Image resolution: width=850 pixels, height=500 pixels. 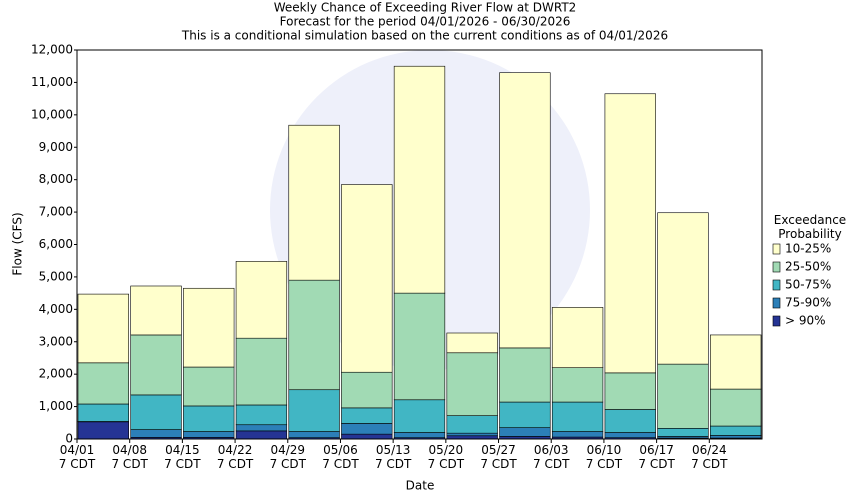 I want to click on legend-title: Exceedance Probability, so click(x=810, y=227).